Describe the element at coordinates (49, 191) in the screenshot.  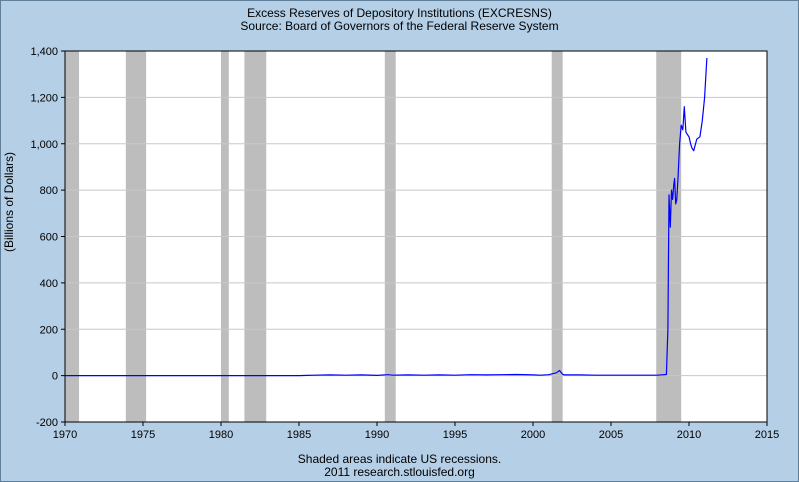
I see `y-tick-label: 800` at that location.